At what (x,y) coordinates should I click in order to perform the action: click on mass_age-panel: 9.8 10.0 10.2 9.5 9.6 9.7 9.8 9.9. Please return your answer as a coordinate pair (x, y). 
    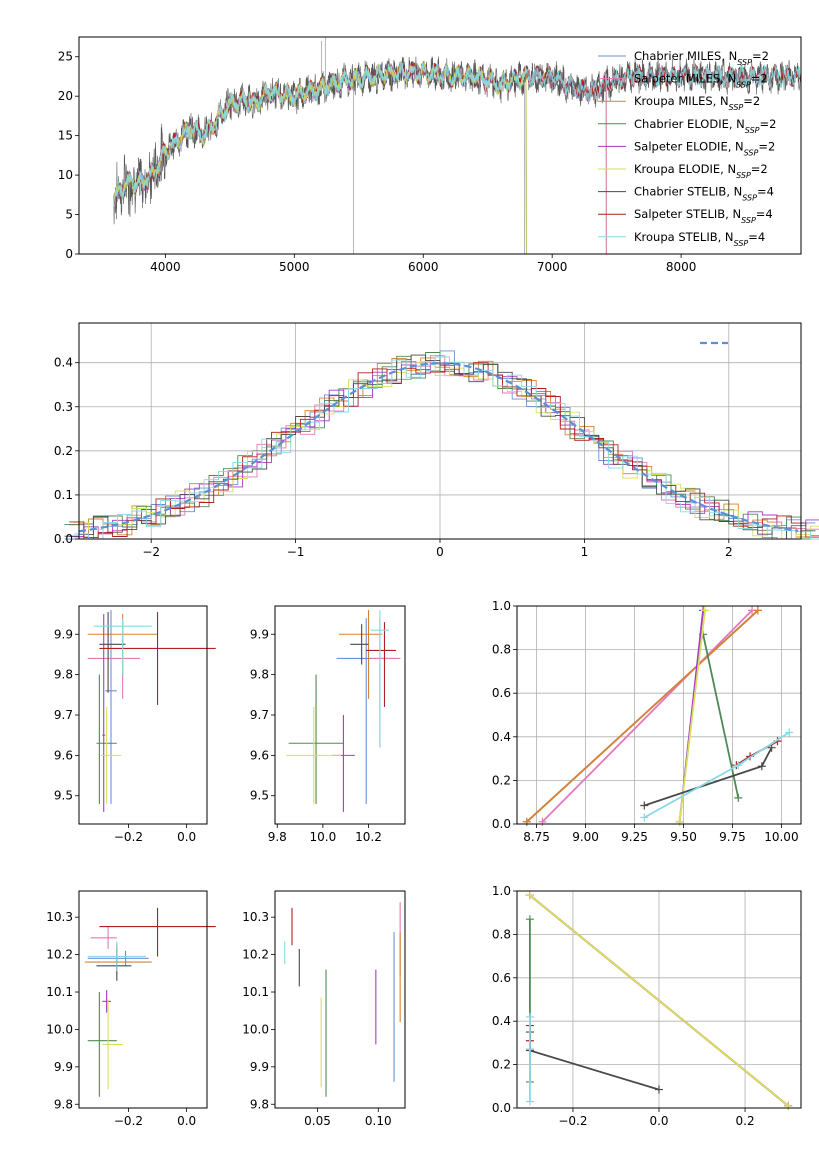
    Looking at the image, I should click on (328, 724).